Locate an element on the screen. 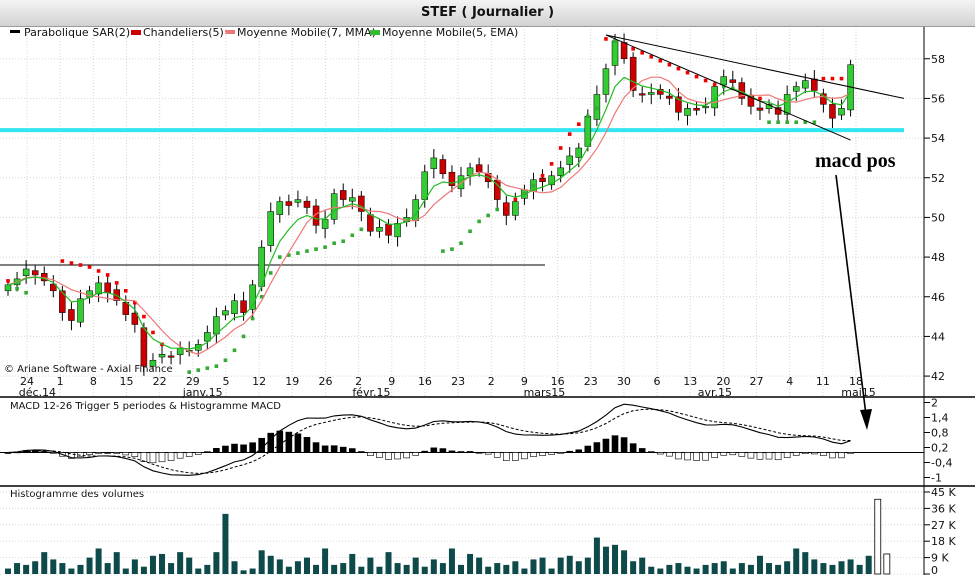 The image size is (975, 575). macd-axis: 2 1,4 0,8 0,2 -0,4 -1 is located at coordinates (938, 441).